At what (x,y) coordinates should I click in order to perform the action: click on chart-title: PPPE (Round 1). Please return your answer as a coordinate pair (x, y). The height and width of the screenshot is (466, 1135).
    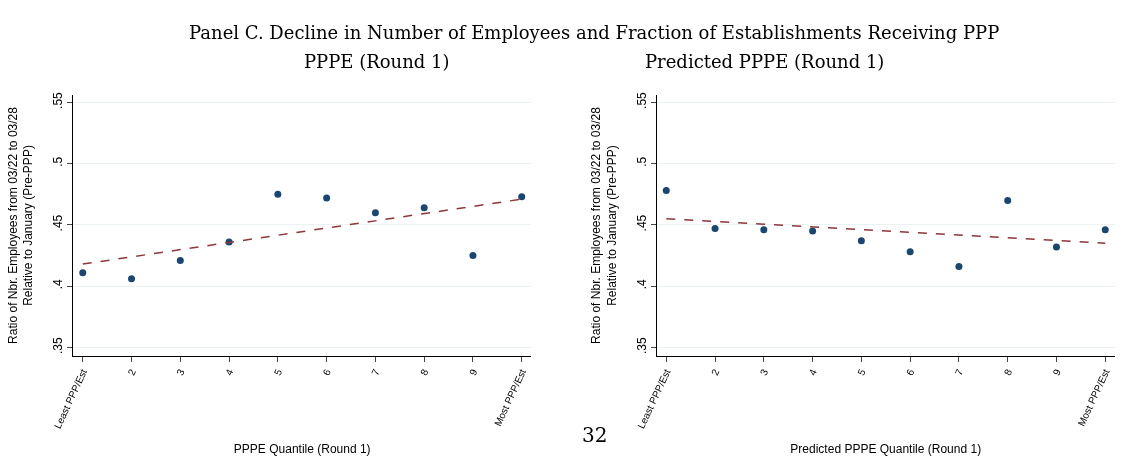
    Looking at the image, I should click on (377, 61).